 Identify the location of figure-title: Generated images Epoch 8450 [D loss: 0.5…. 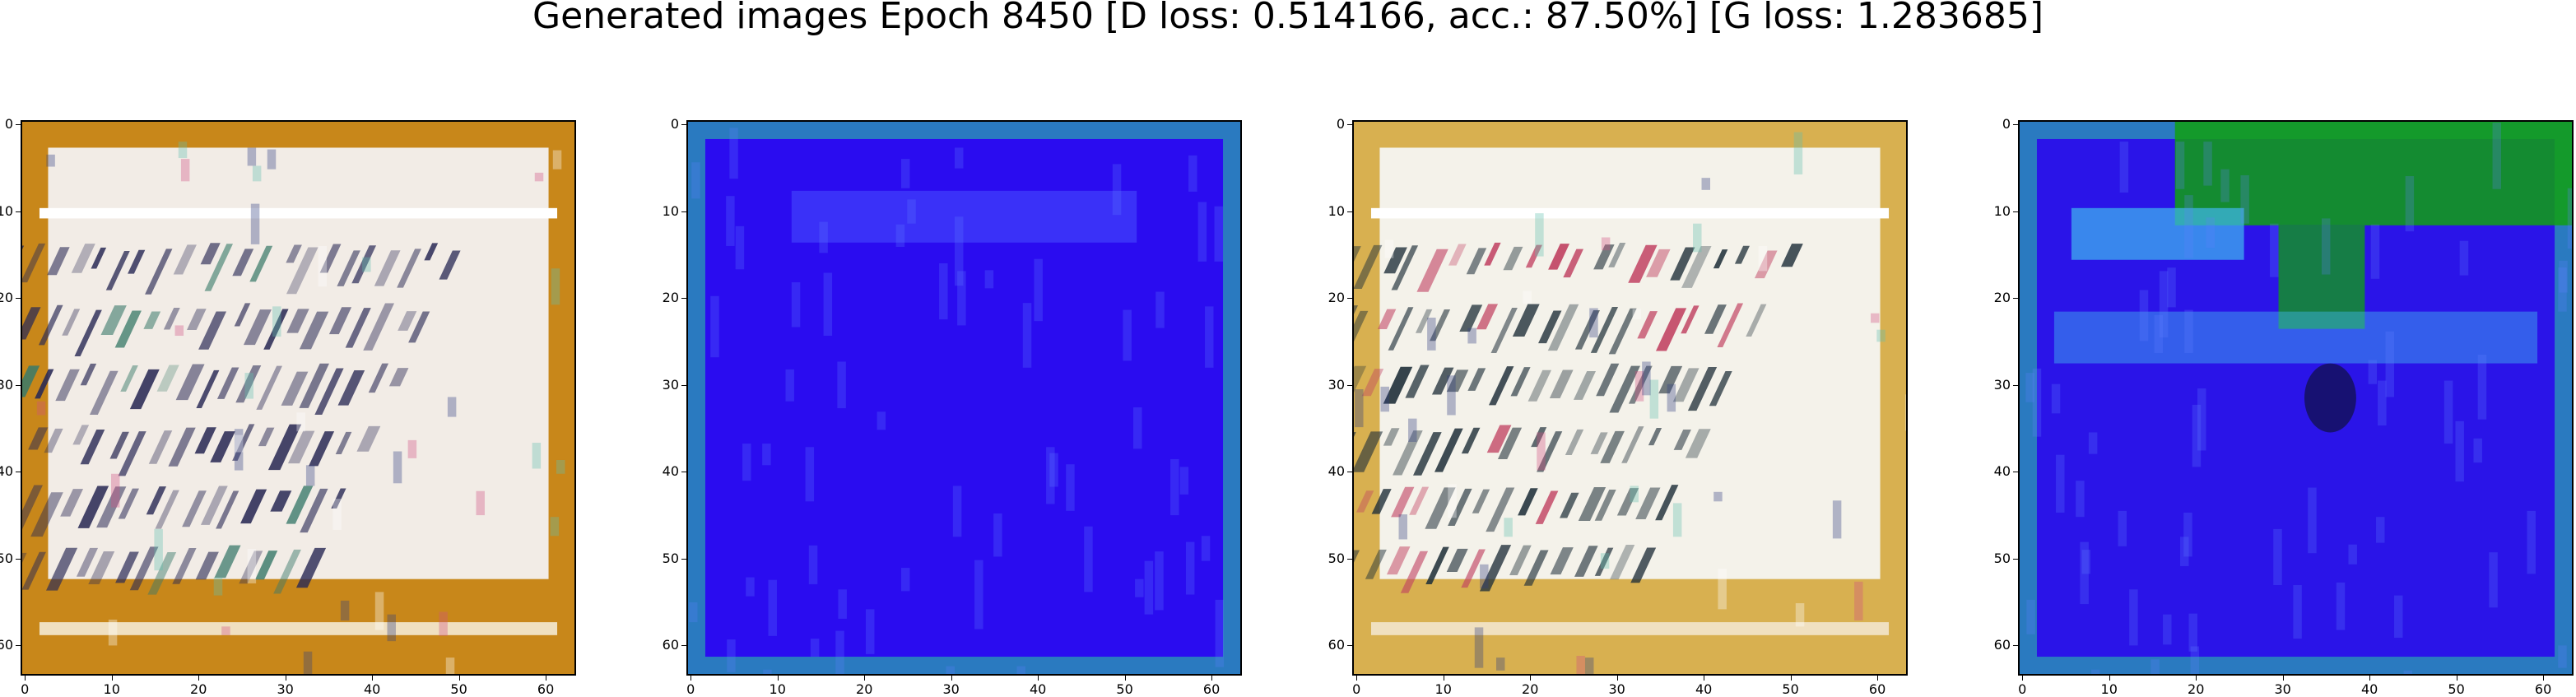
(1288, 18).